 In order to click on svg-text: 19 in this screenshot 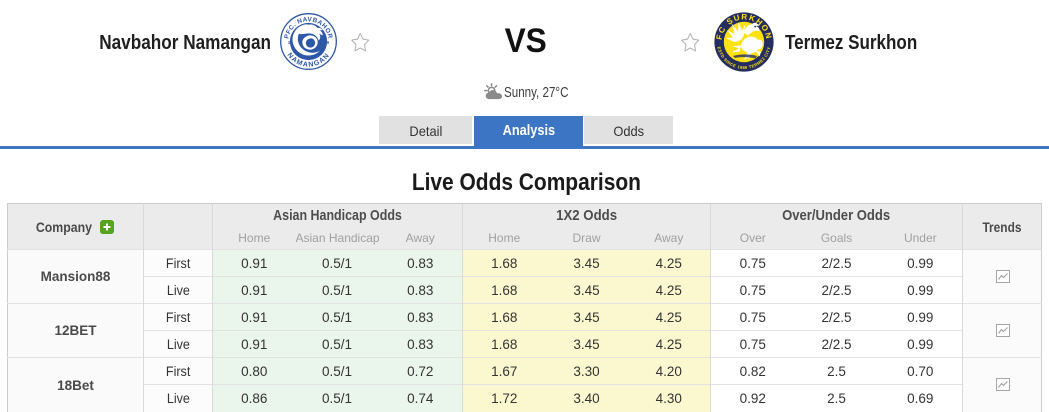, I will do `click(291, 42)`.